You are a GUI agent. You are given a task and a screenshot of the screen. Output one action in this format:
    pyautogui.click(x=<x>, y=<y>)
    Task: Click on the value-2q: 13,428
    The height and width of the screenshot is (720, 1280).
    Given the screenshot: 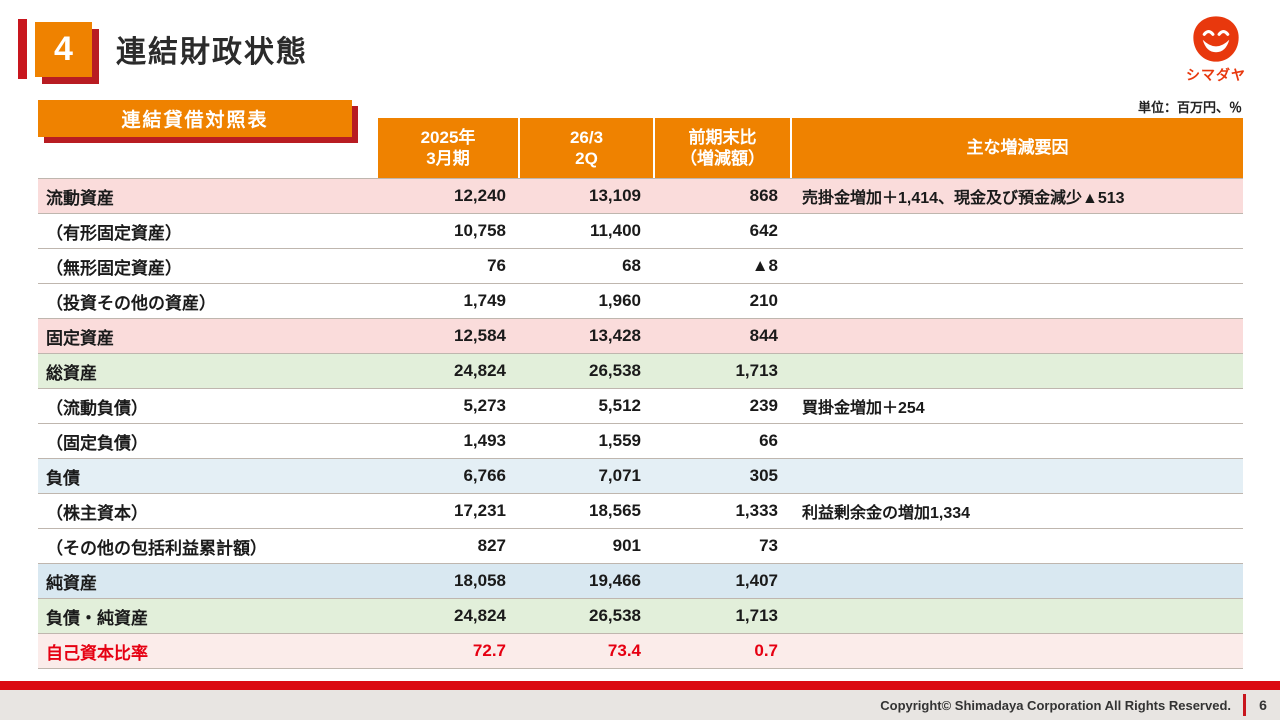 What is the action you would take?
    pyautogui.click(x=615, y=335)
    